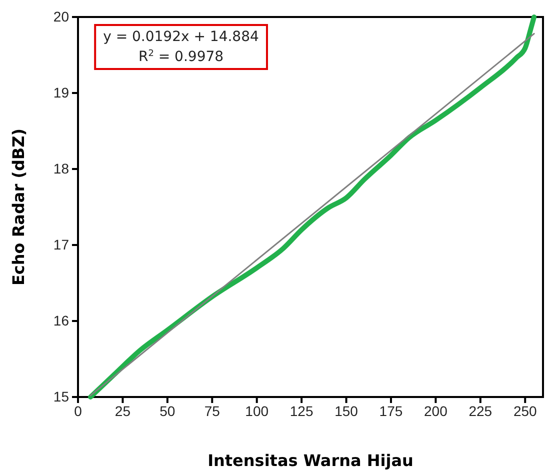 Image resolution: width=550 pixels, height=475 pixels. What do you see at coordinates (18, 207) in the screenshot?
I see `y-axis-title: Echo Radar (dBZ)` at bounding box center [18, 207].